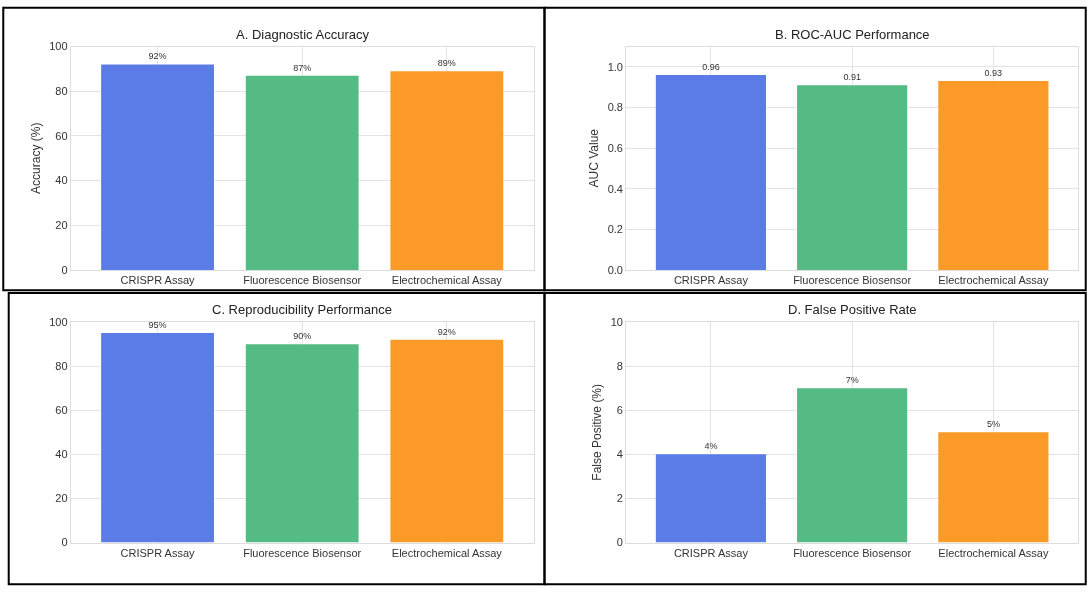  Describe the element at coordinates (302, 309) in the screenshot. I see `chart-title: C. Reproducibility Performance` at that location.